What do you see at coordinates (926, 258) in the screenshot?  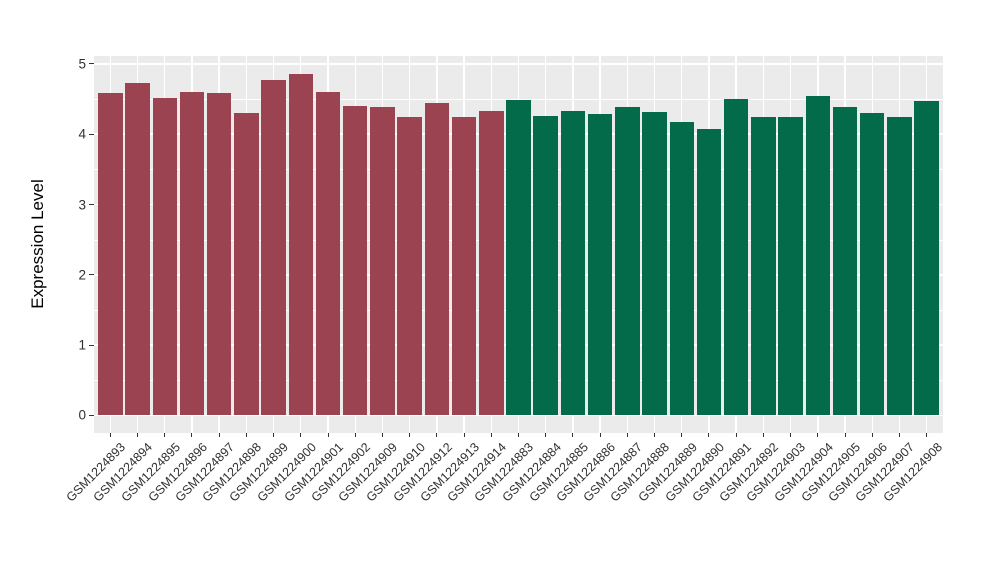 I see `bar-GSM1224908` at bounding box center [926, 258].